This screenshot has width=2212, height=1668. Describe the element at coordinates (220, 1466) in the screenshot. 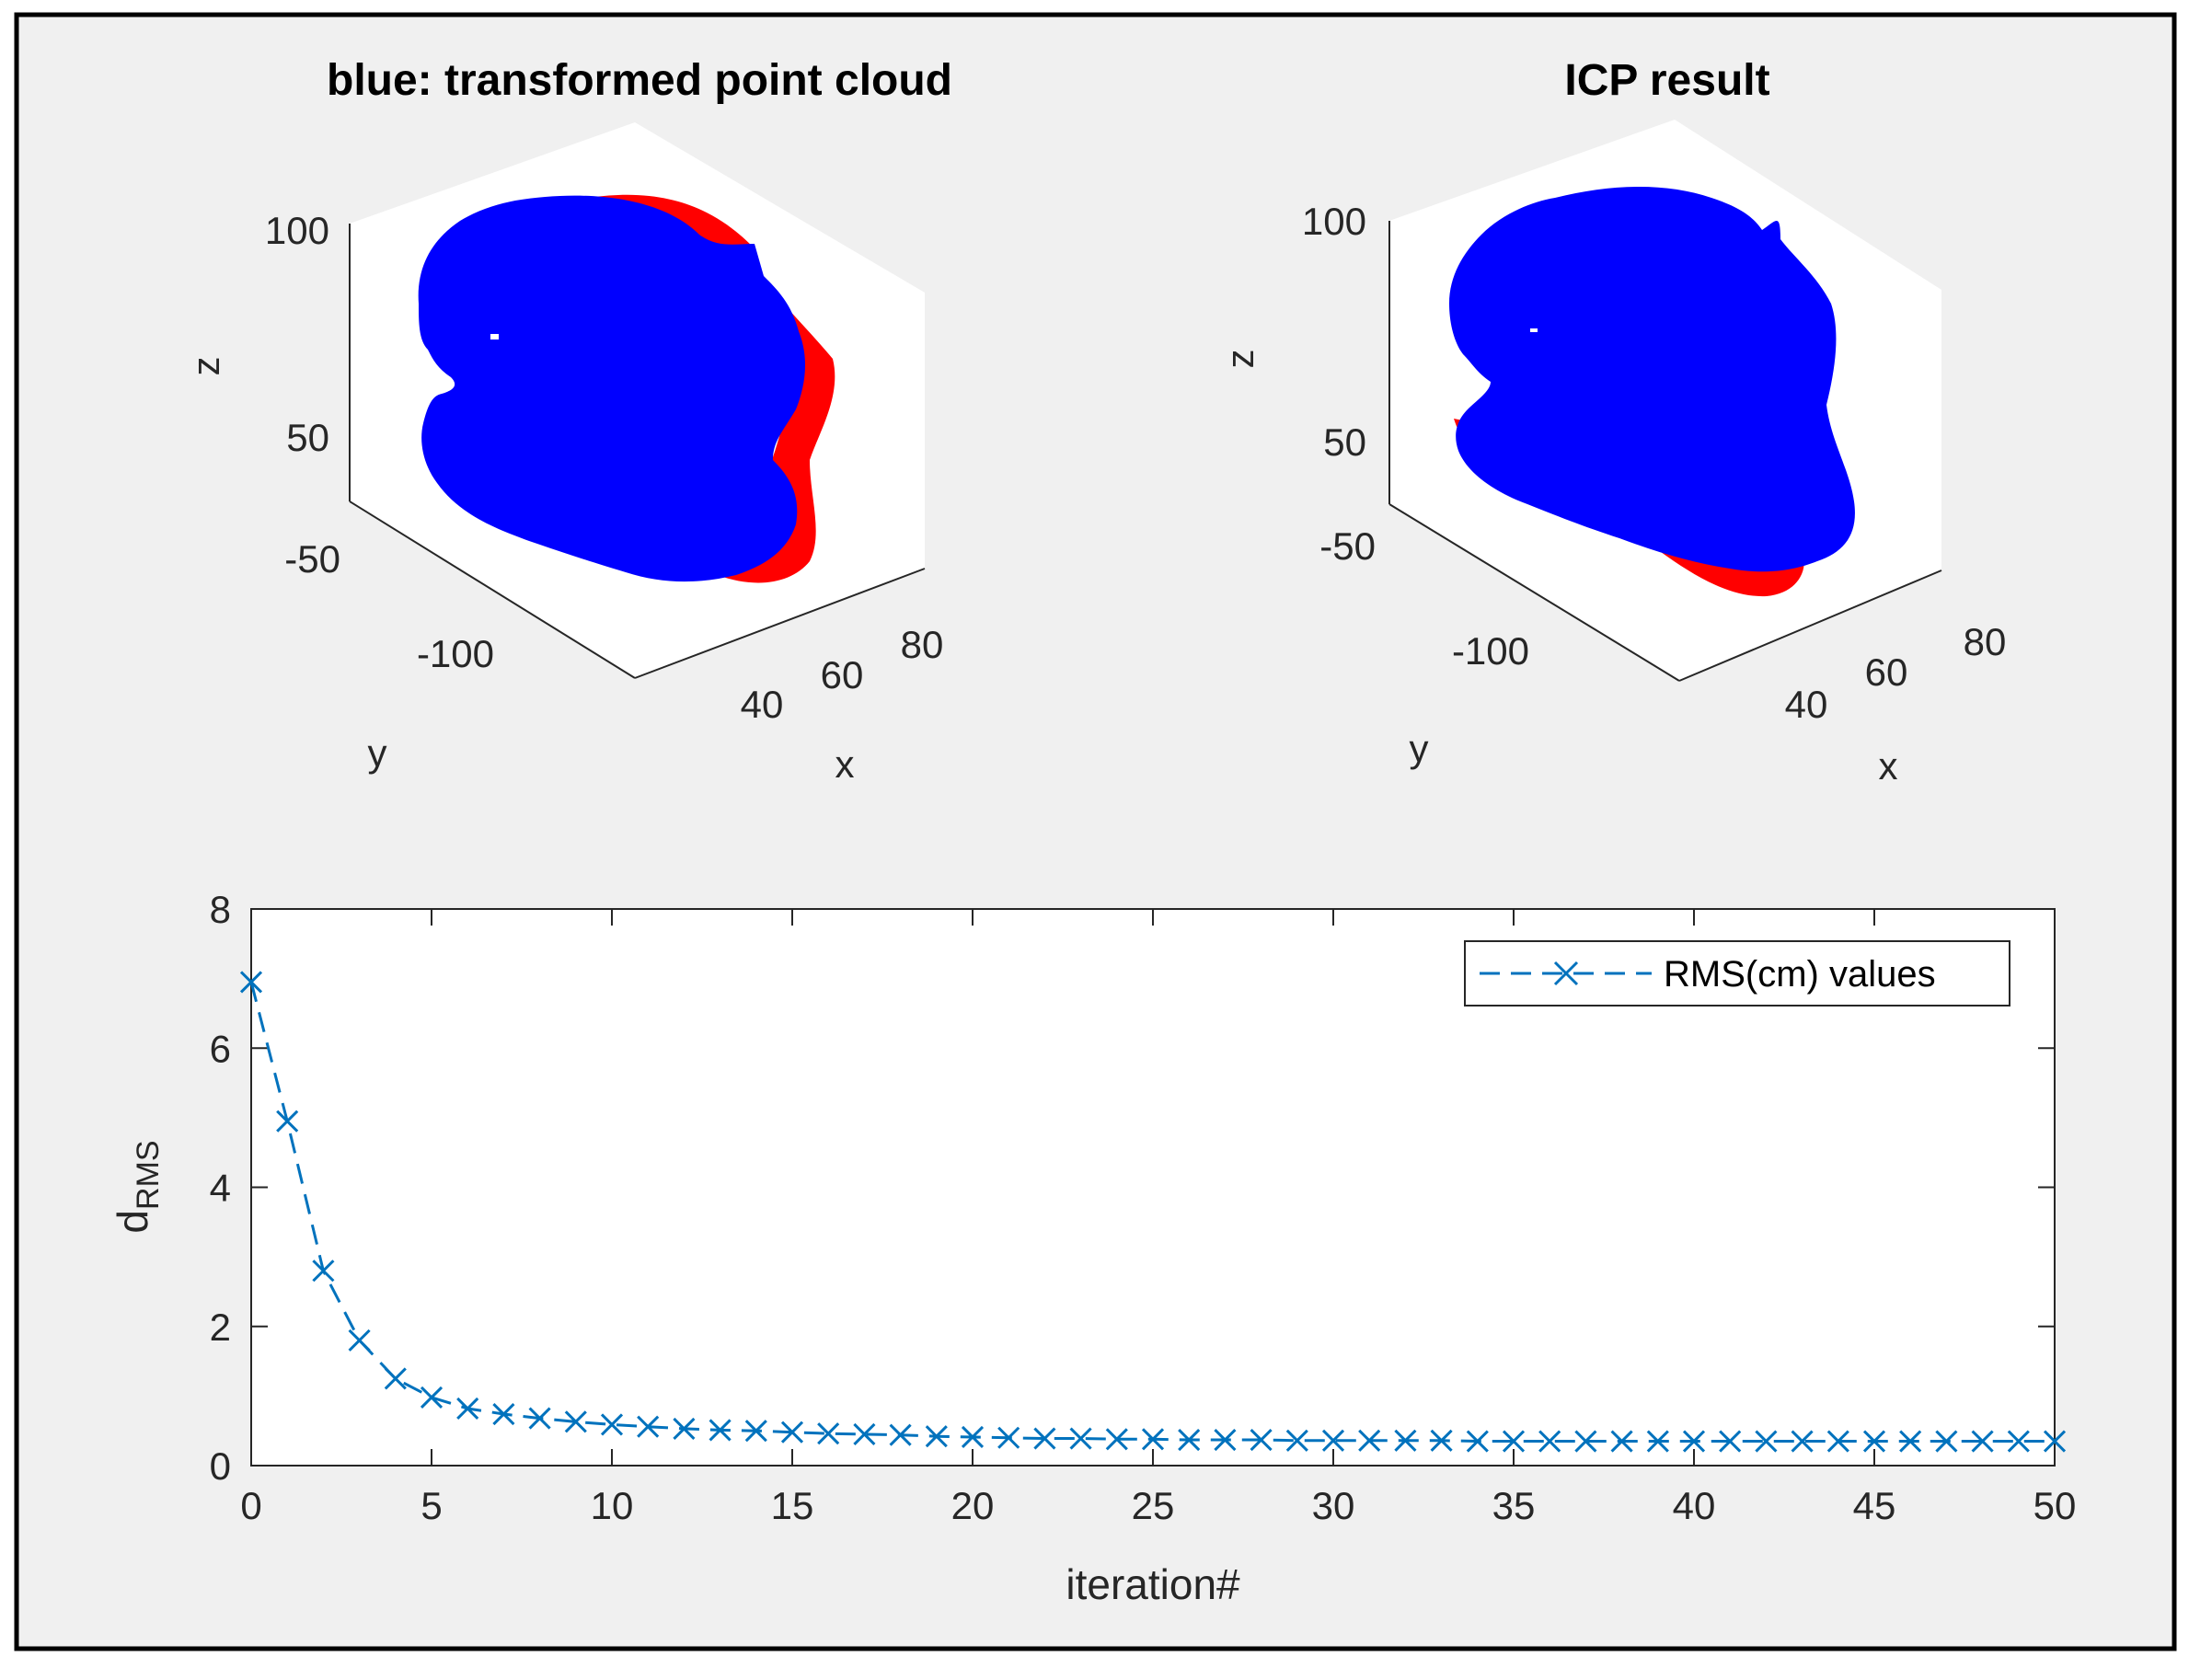

I see `rms-y-tick-label: 0` at that location.